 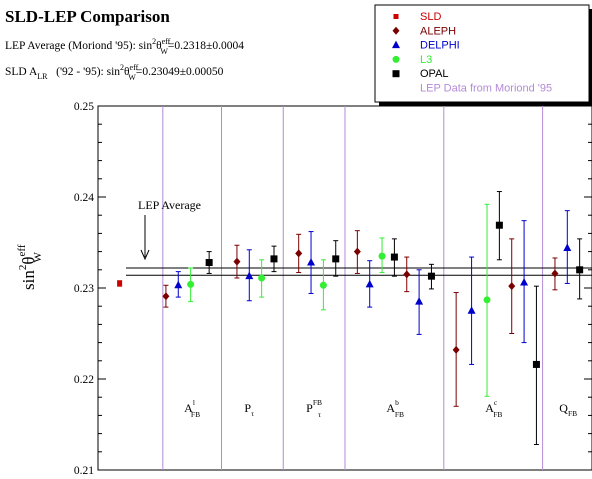 I want to click on legend-entry-sld: SLD, so click(x=417, y=17).